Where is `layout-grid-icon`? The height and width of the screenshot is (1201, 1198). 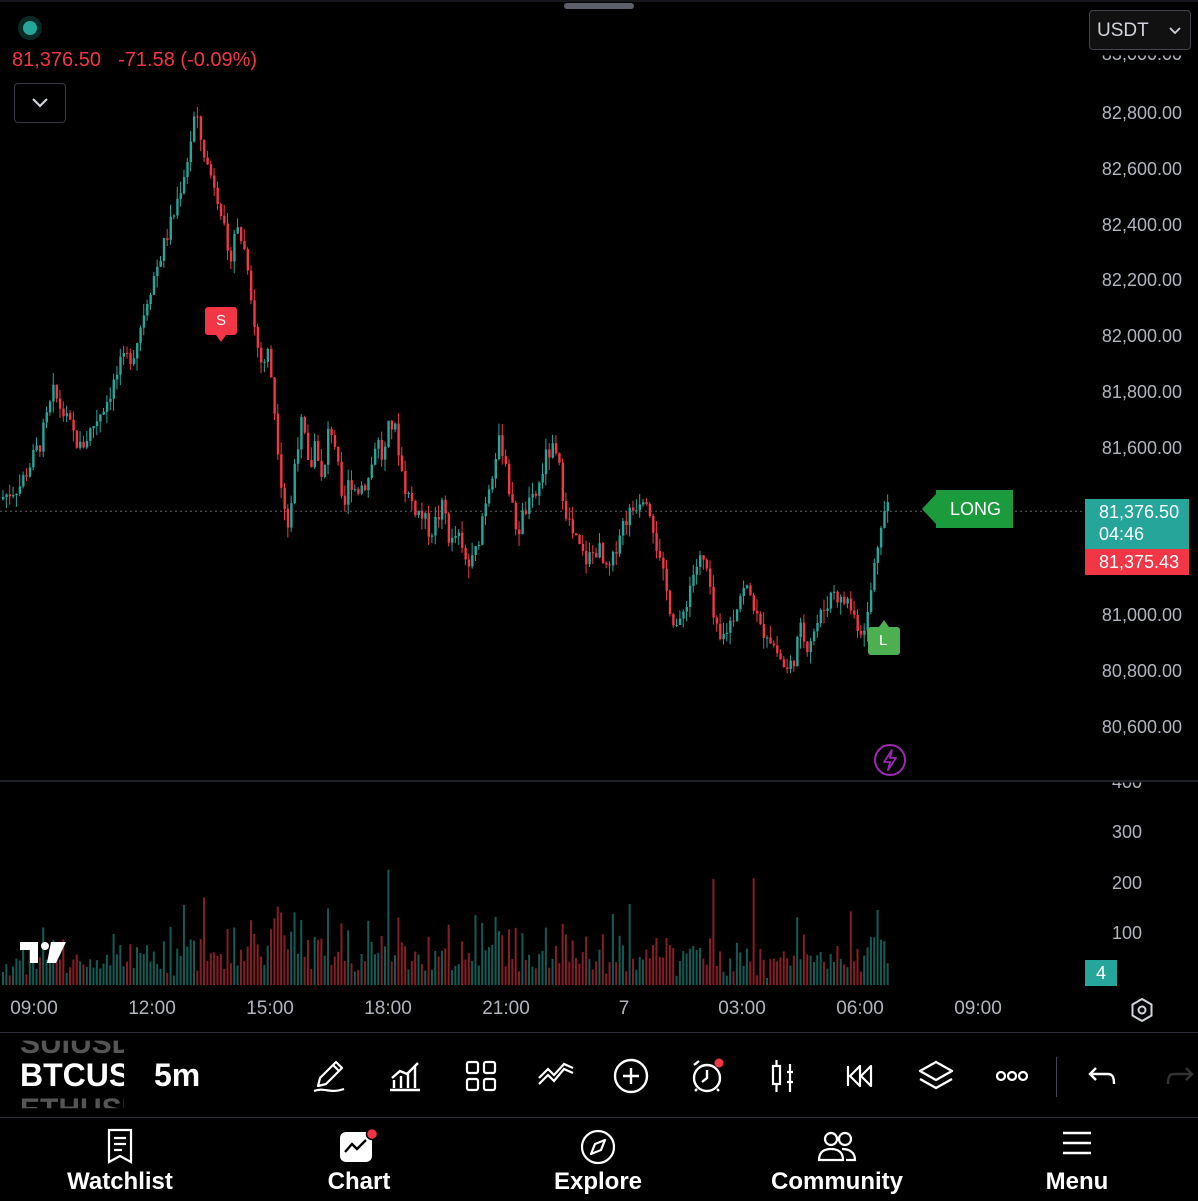
layout-grid-icon is located at coordinates (481, 1076).